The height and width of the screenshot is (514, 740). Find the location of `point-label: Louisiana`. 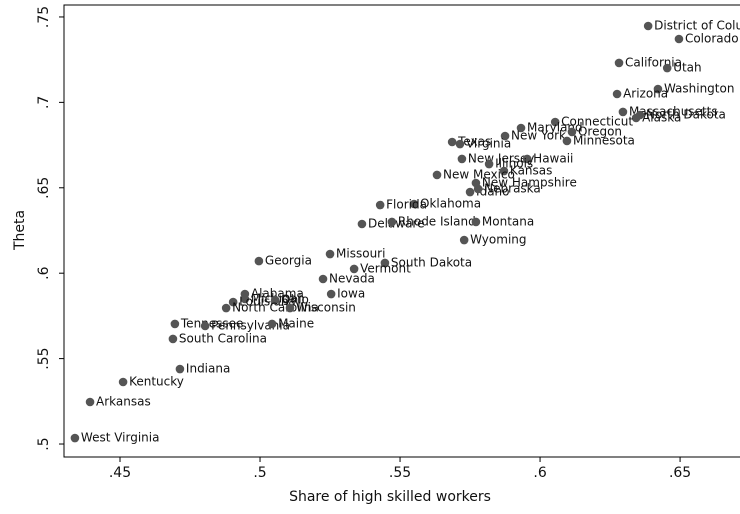

point-label: Louisiana is located at coordinates (267, 302).